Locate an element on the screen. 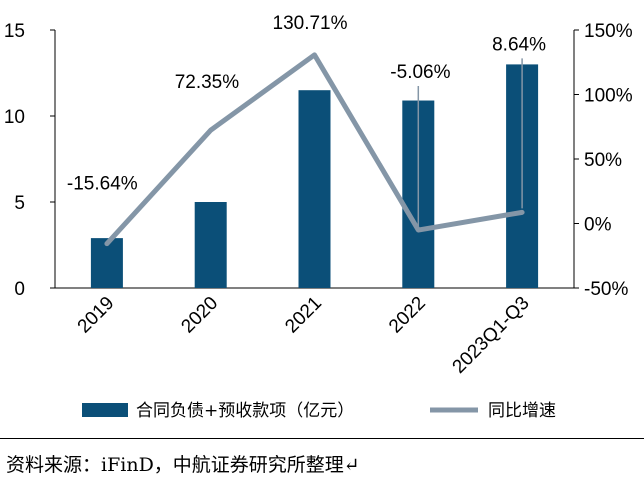  data-label: 8.64% is located at coordinates (519, 44).